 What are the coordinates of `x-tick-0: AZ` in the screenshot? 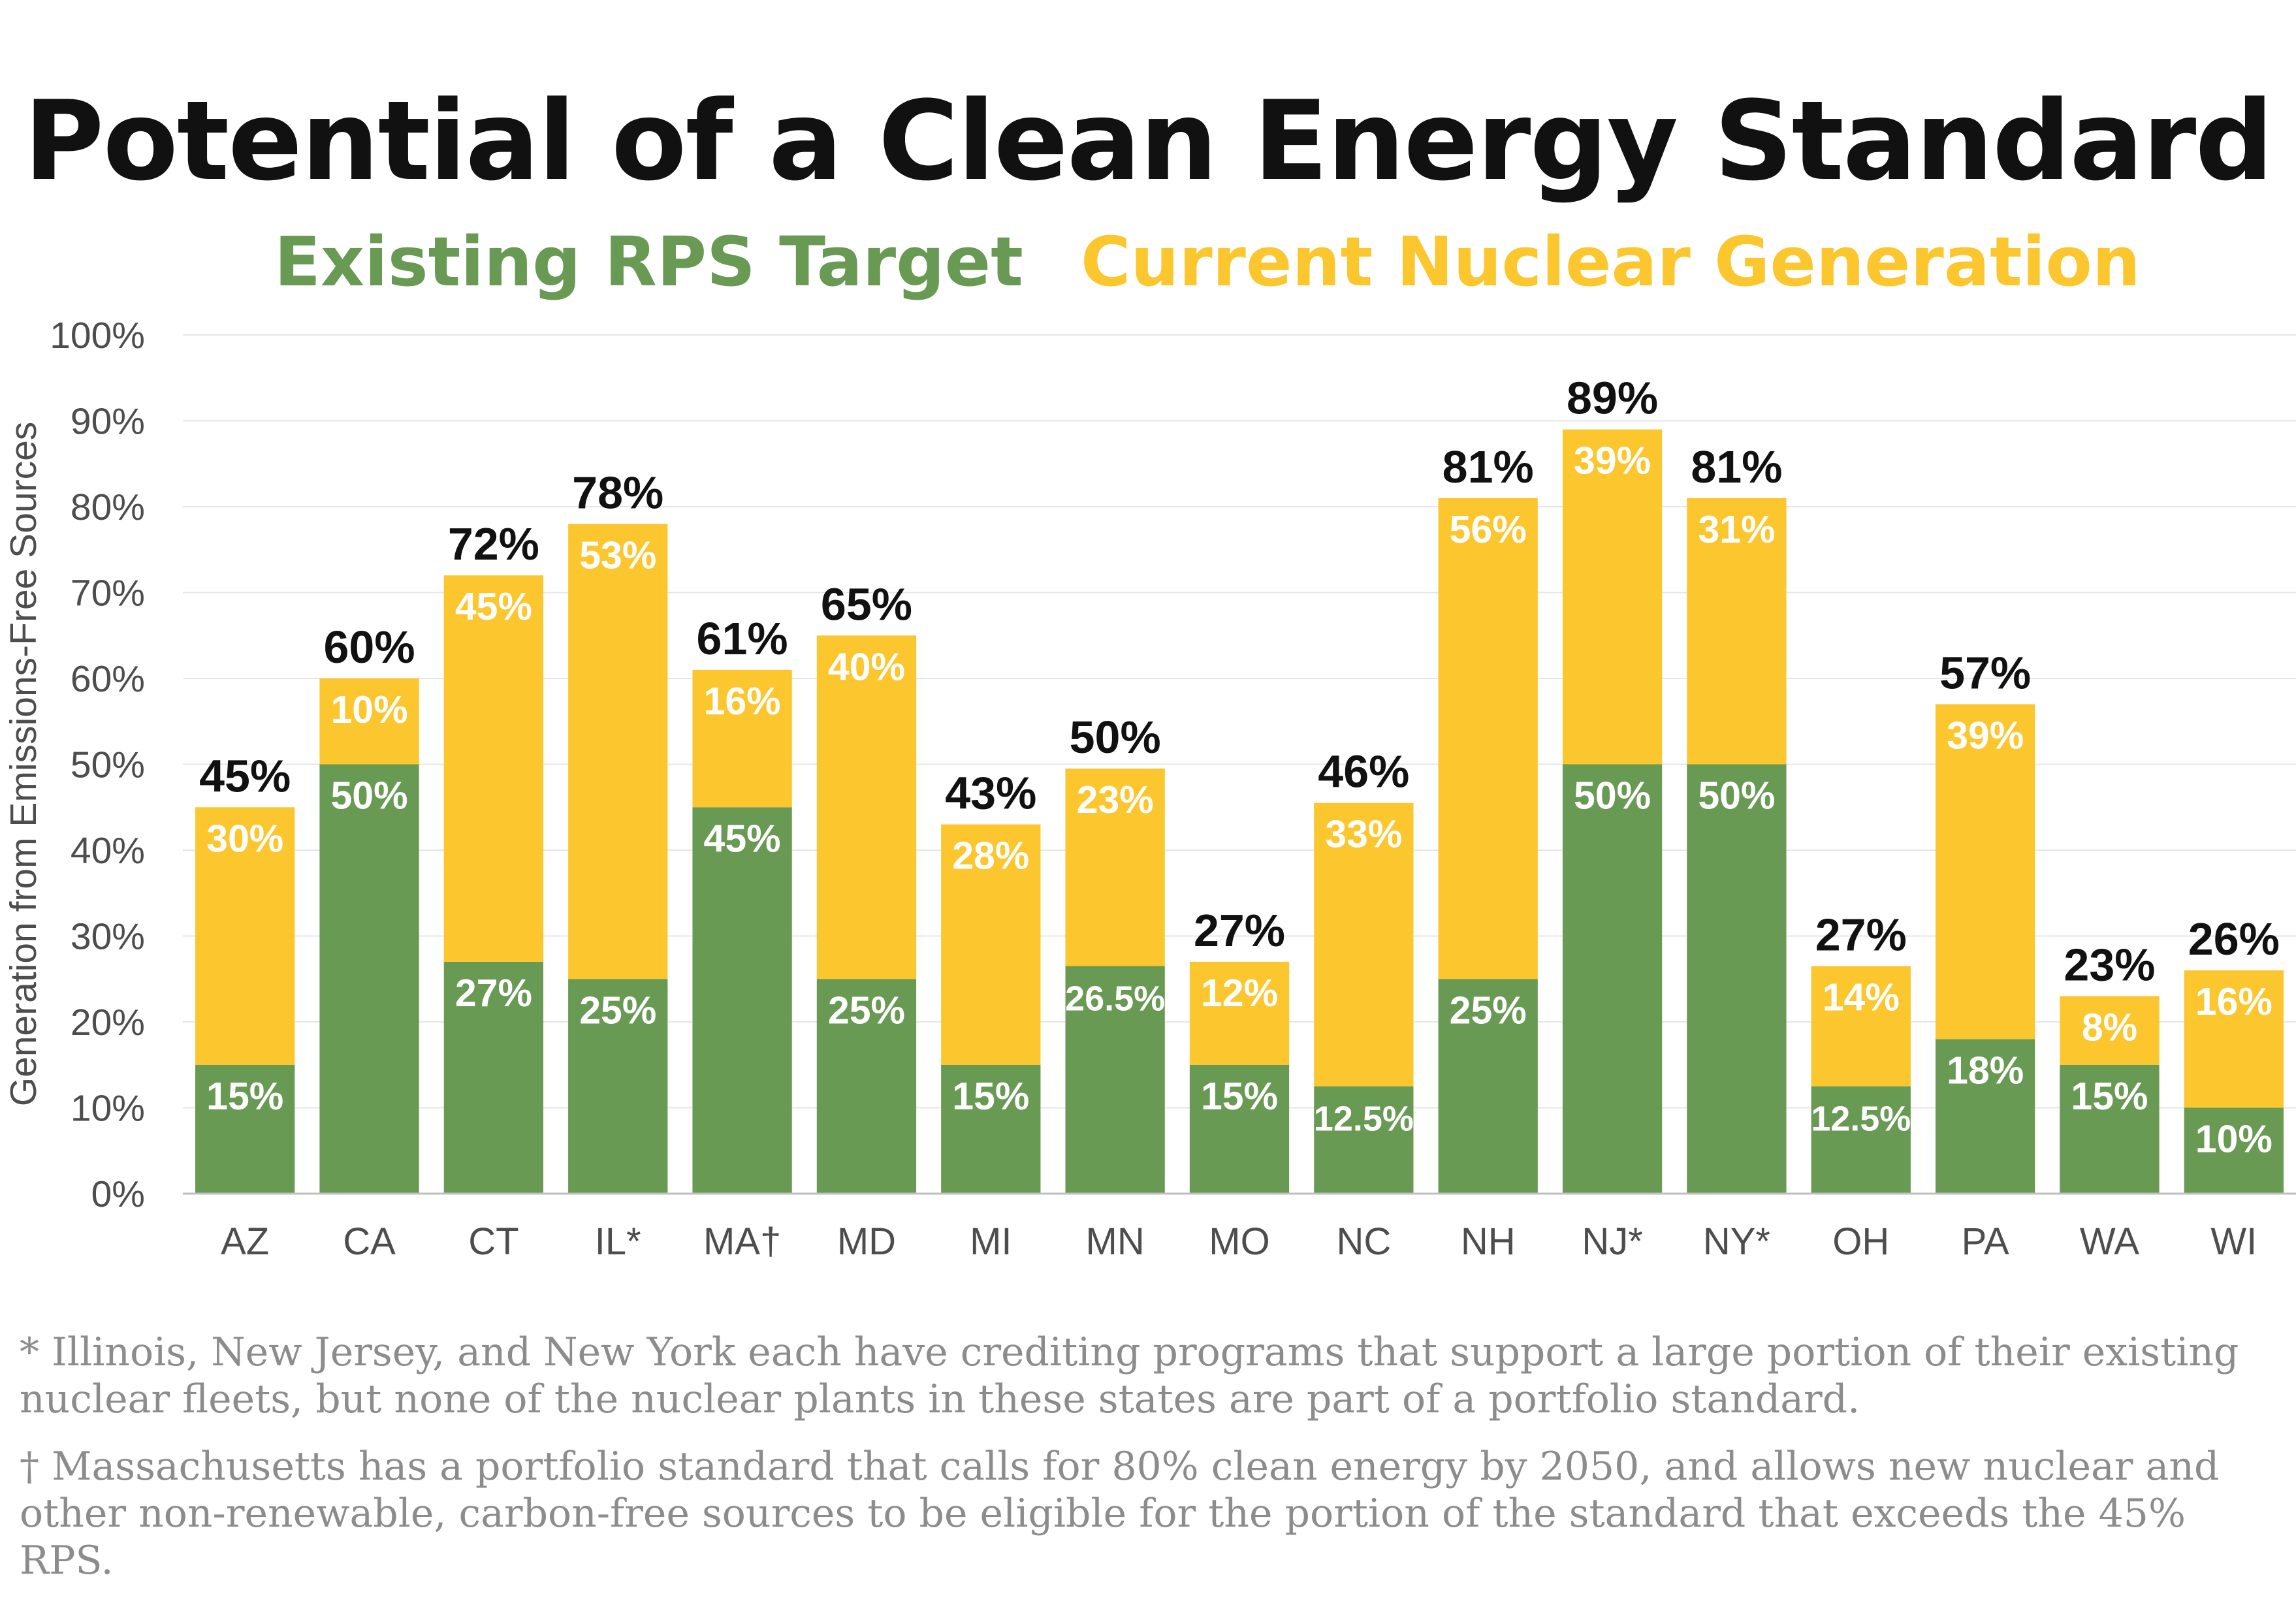 It's located at (245, 1241).